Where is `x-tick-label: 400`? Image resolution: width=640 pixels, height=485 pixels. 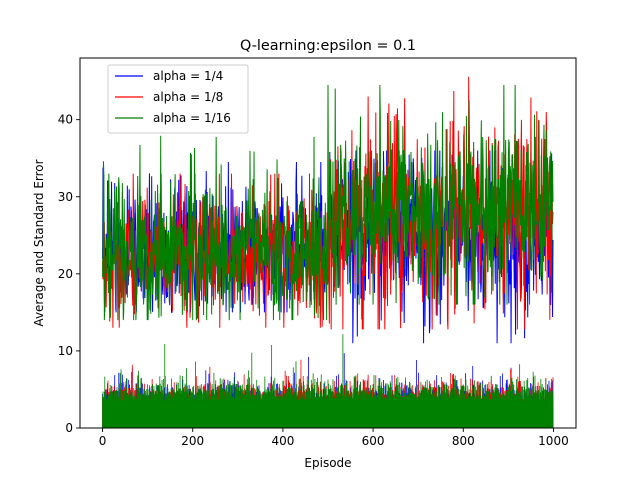
x-tick-label: 400 is located at coordinates (282, 441).